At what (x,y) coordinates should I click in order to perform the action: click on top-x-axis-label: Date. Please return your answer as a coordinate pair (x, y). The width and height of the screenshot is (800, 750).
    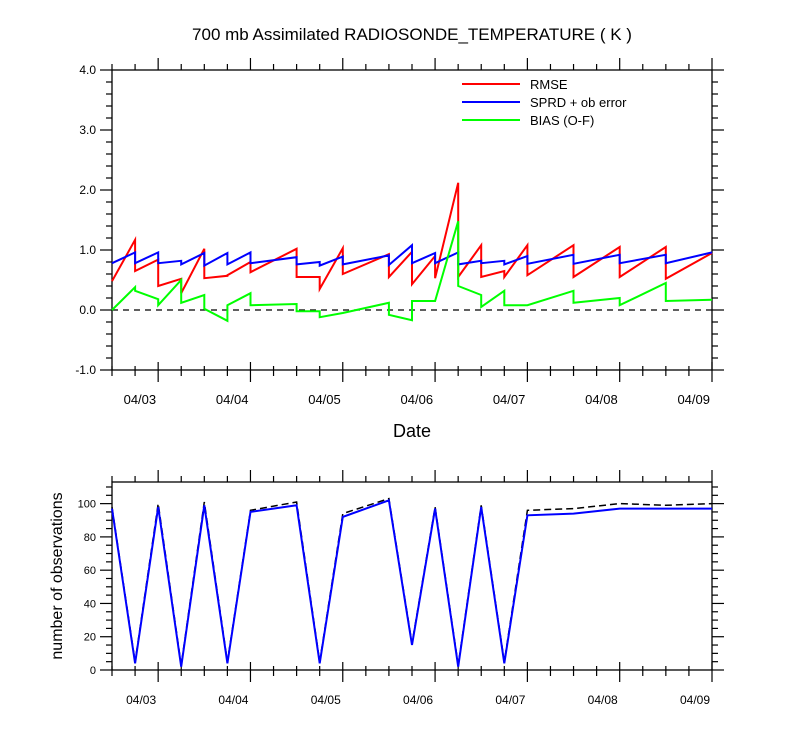
    Looking at the image, I should click on (412, 431).